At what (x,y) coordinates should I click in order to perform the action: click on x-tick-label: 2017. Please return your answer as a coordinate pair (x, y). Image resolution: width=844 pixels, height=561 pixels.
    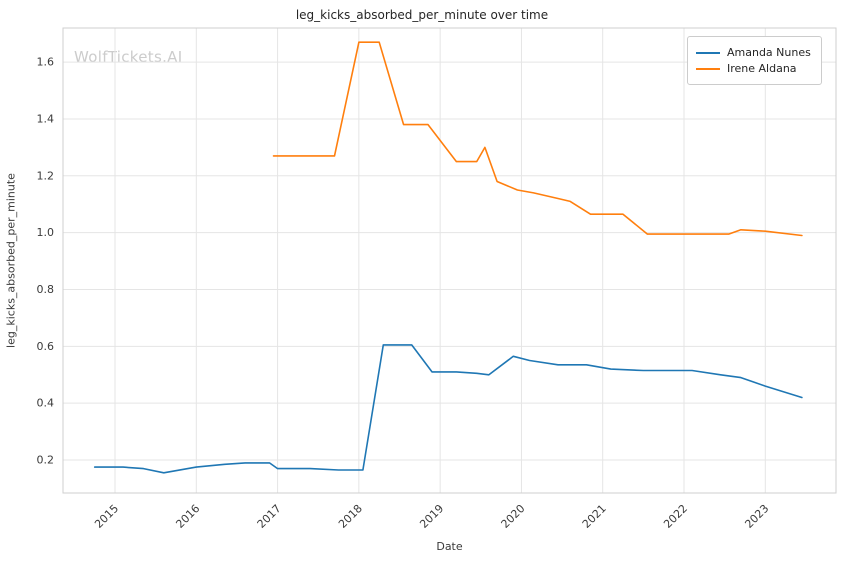
    Looking at the image, I should click on (269, 516).